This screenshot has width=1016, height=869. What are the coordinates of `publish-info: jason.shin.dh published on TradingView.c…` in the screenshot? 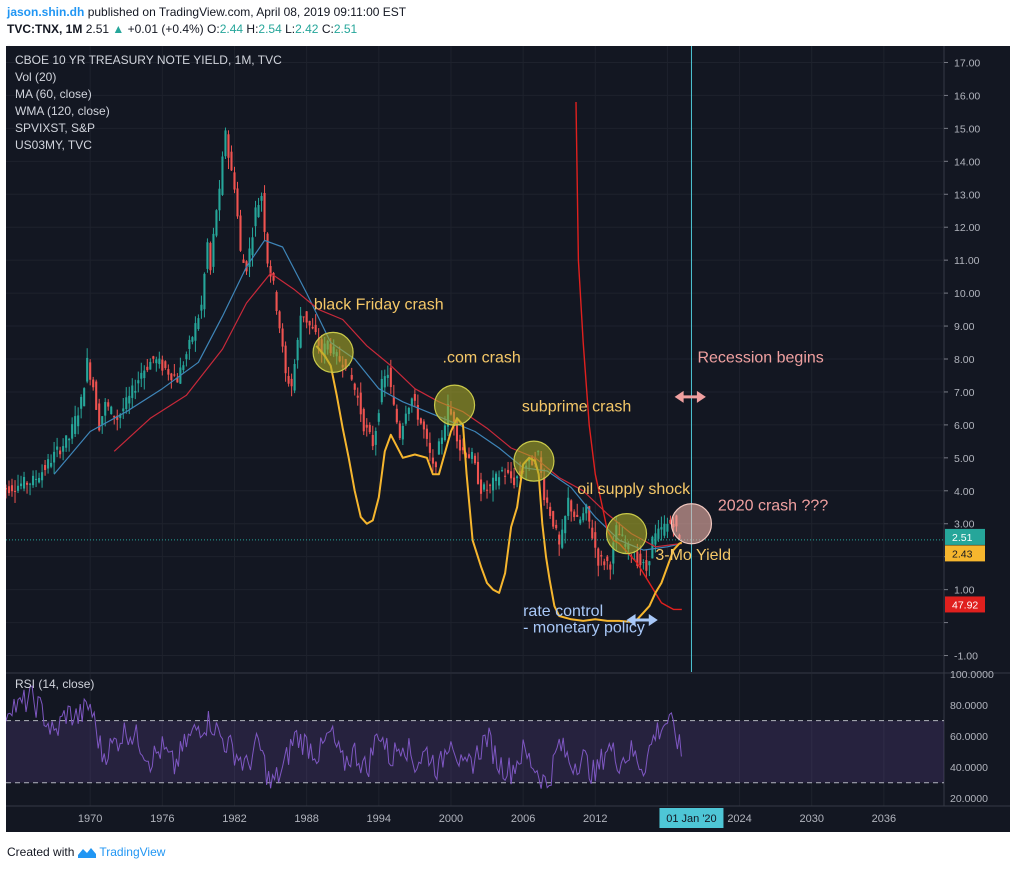 It's located at (206, 12).